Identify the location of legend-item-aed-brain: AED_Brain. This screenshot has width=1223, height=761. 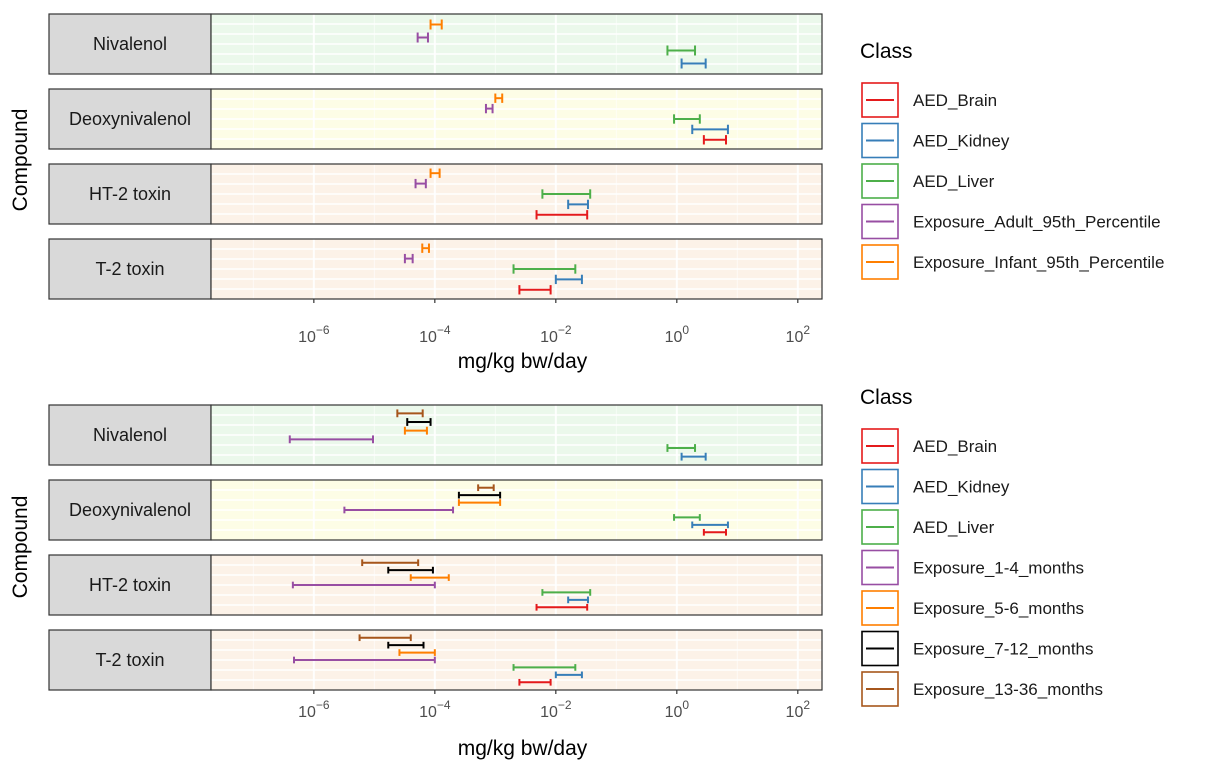
(929, 100).